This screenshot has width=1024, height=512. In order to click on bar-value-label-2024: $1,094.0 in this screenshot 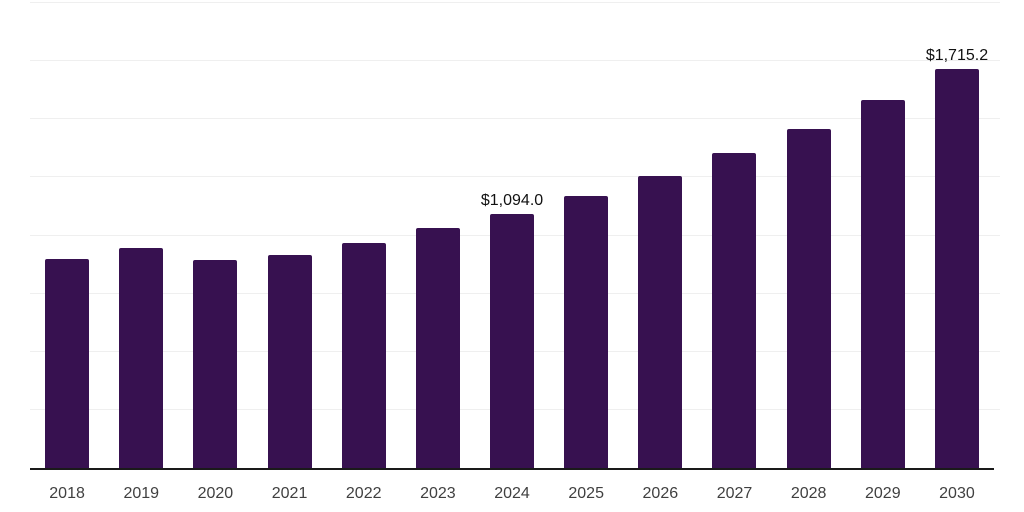, I will do `click(512, 200)`.